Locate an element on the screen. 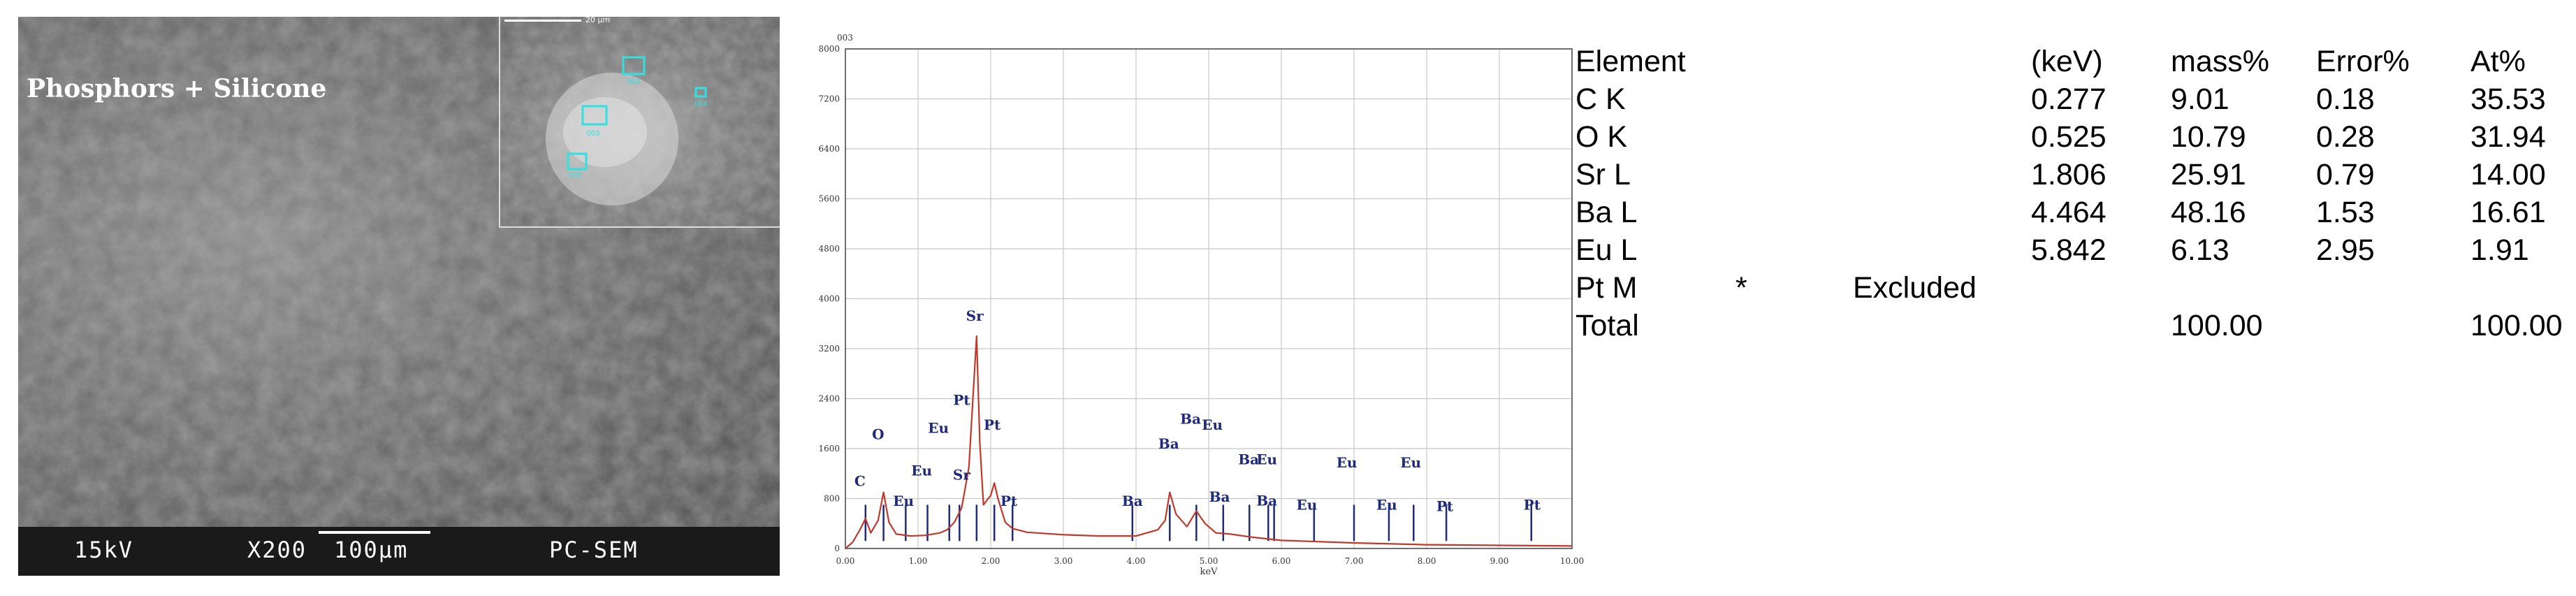 Image resolution: width=2576 pixels, height=596 pixels. sem-magnification: X200 is located at coordinates (277, 550).